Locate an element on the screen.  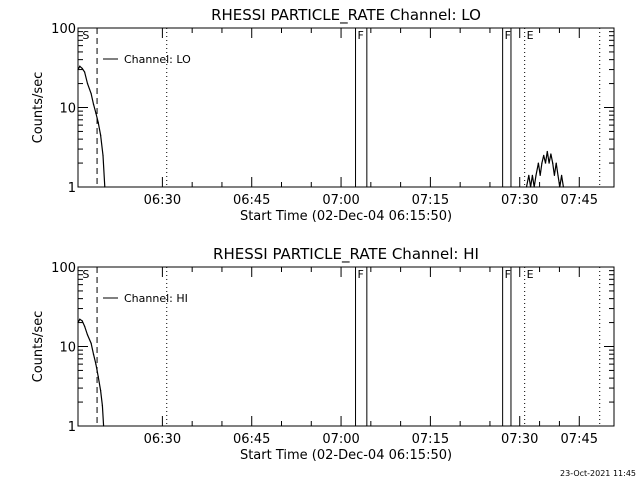
chart-title: RHESSI PARTICLE_RATE Channel: HI is located at coordinates (346, 254).